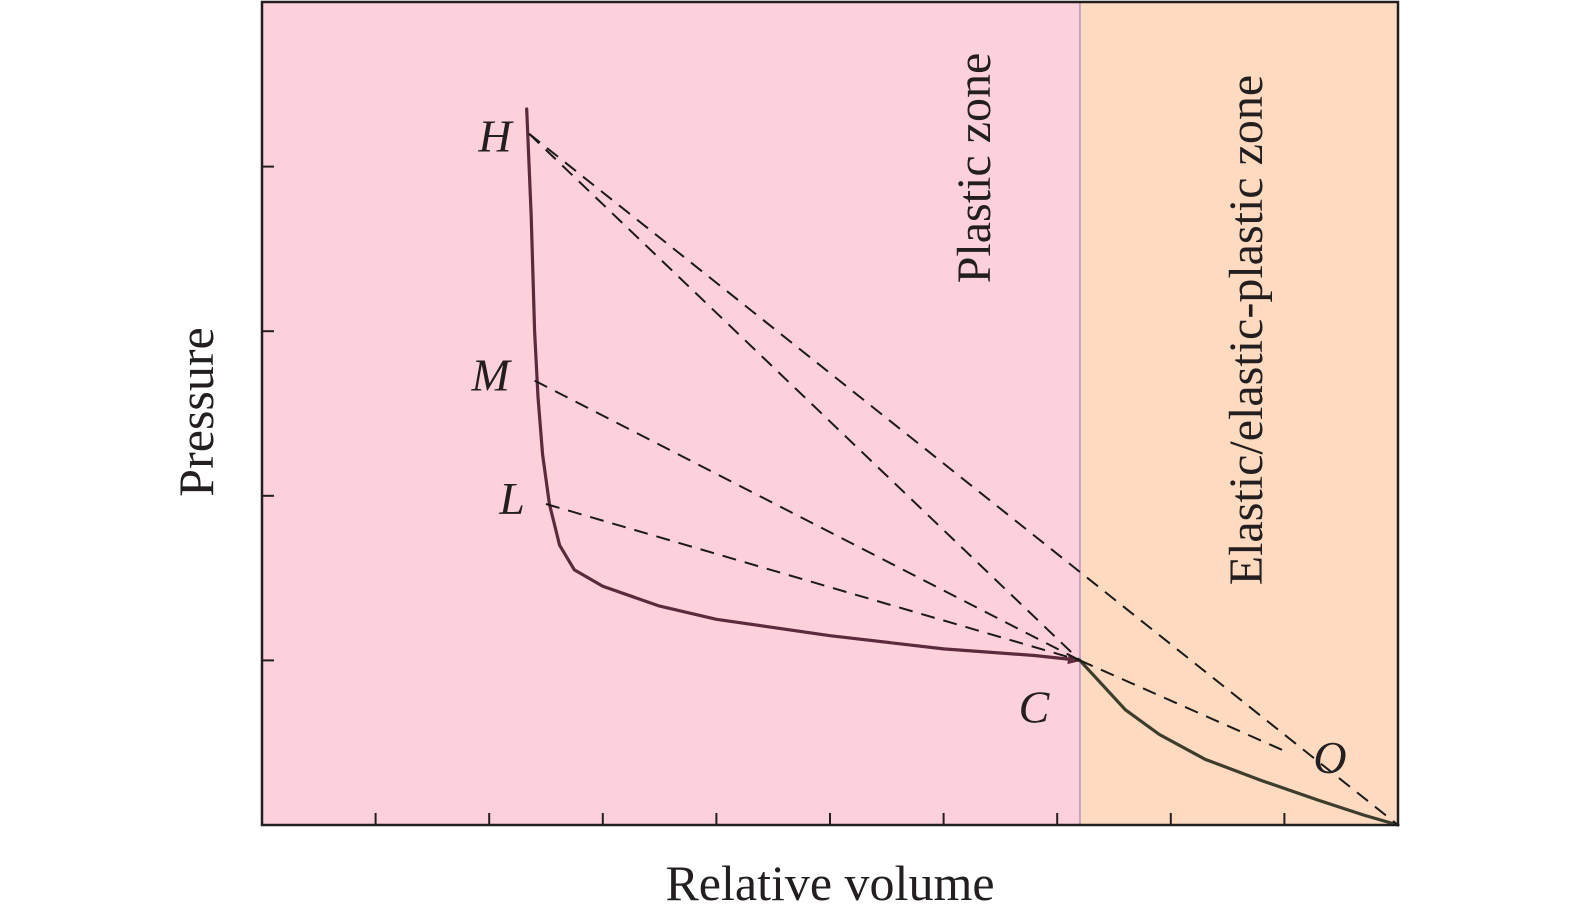 The image size is (1575, 921). I want to click on plastic-zone-label: Plastic zone, so click(974, 168).